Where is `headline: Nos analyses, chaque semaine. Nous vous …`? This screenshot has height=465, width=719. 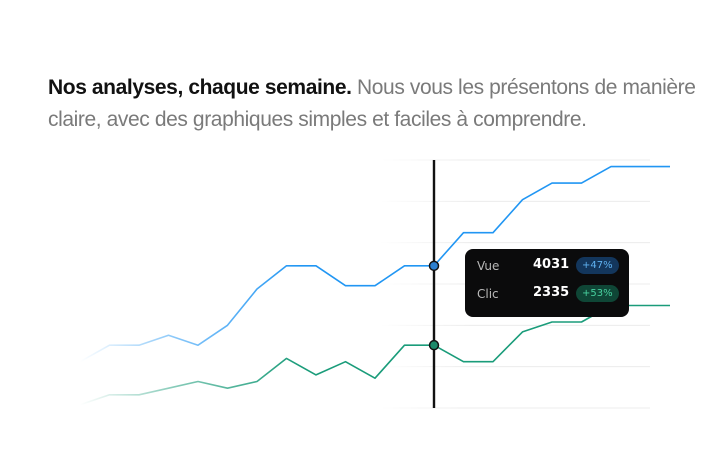 headline: Nos analyses, chaque semaine. Nous vous … is located at coordinates (378, 104).